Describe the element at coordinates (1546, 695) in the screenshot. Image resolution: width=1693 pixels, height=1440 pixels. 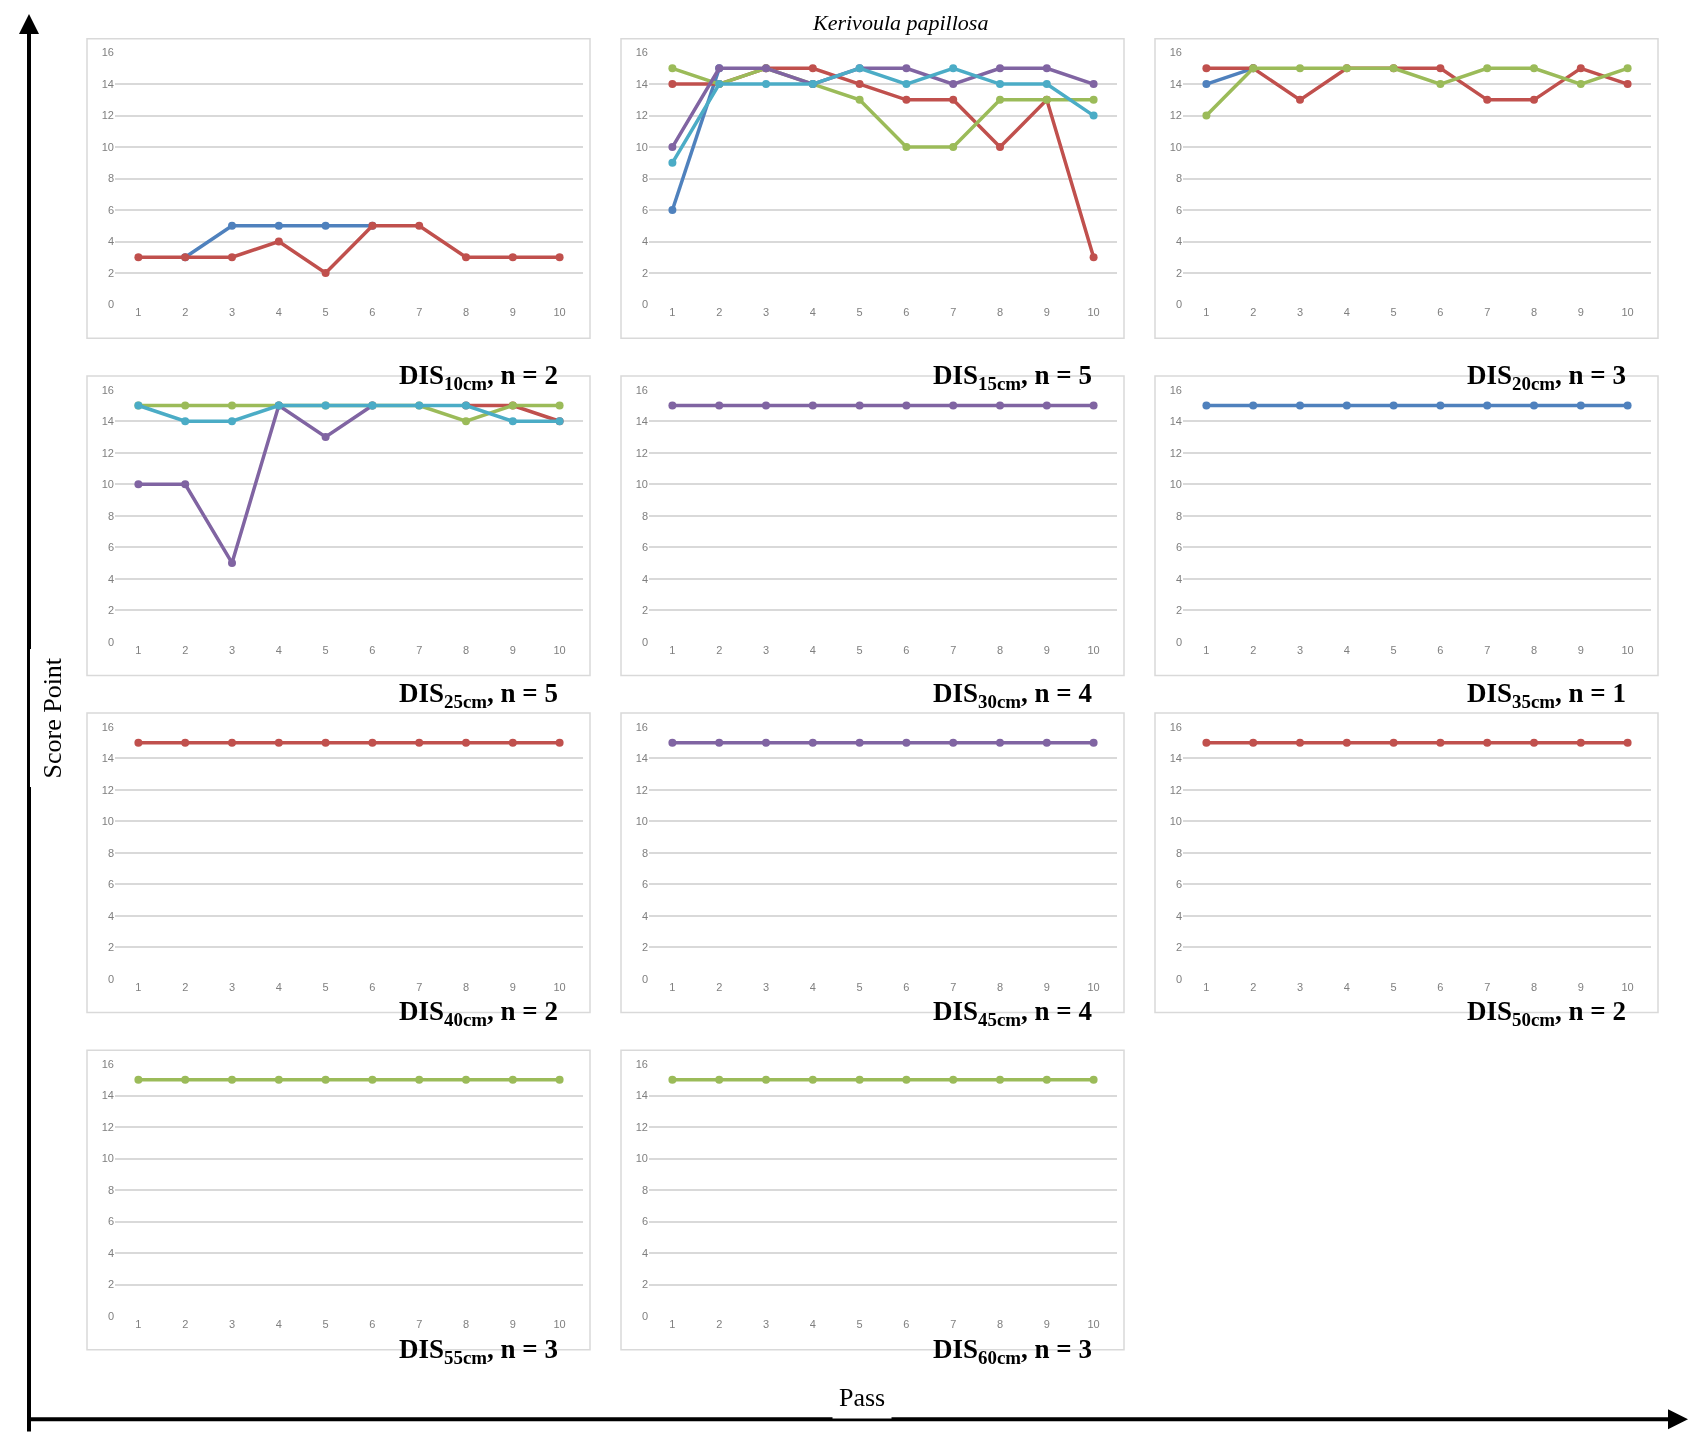
I see `text: DIS$_{35cm}$, n = 1` at that location.